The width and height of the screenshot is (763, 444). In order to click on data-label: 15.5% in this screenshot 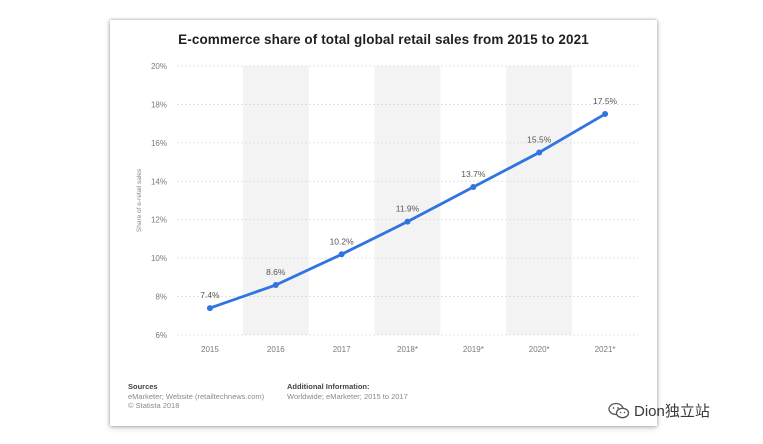, I will do `click(539, 139)`.